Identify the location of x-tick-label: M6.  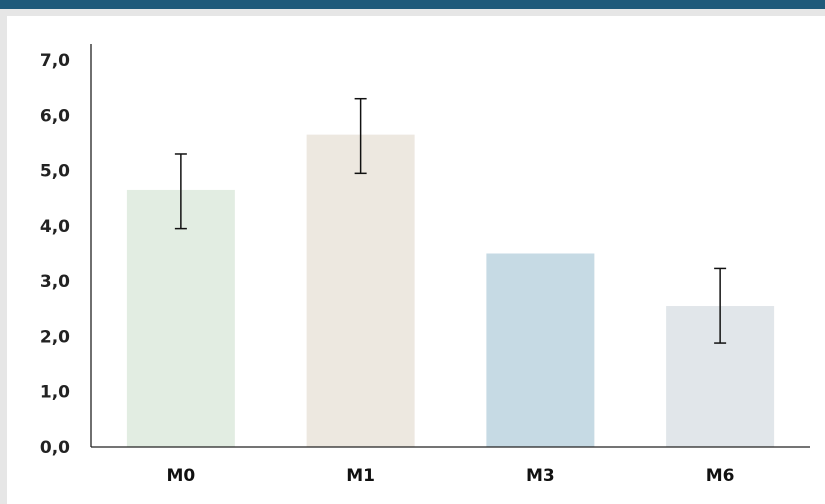
(720, 476).